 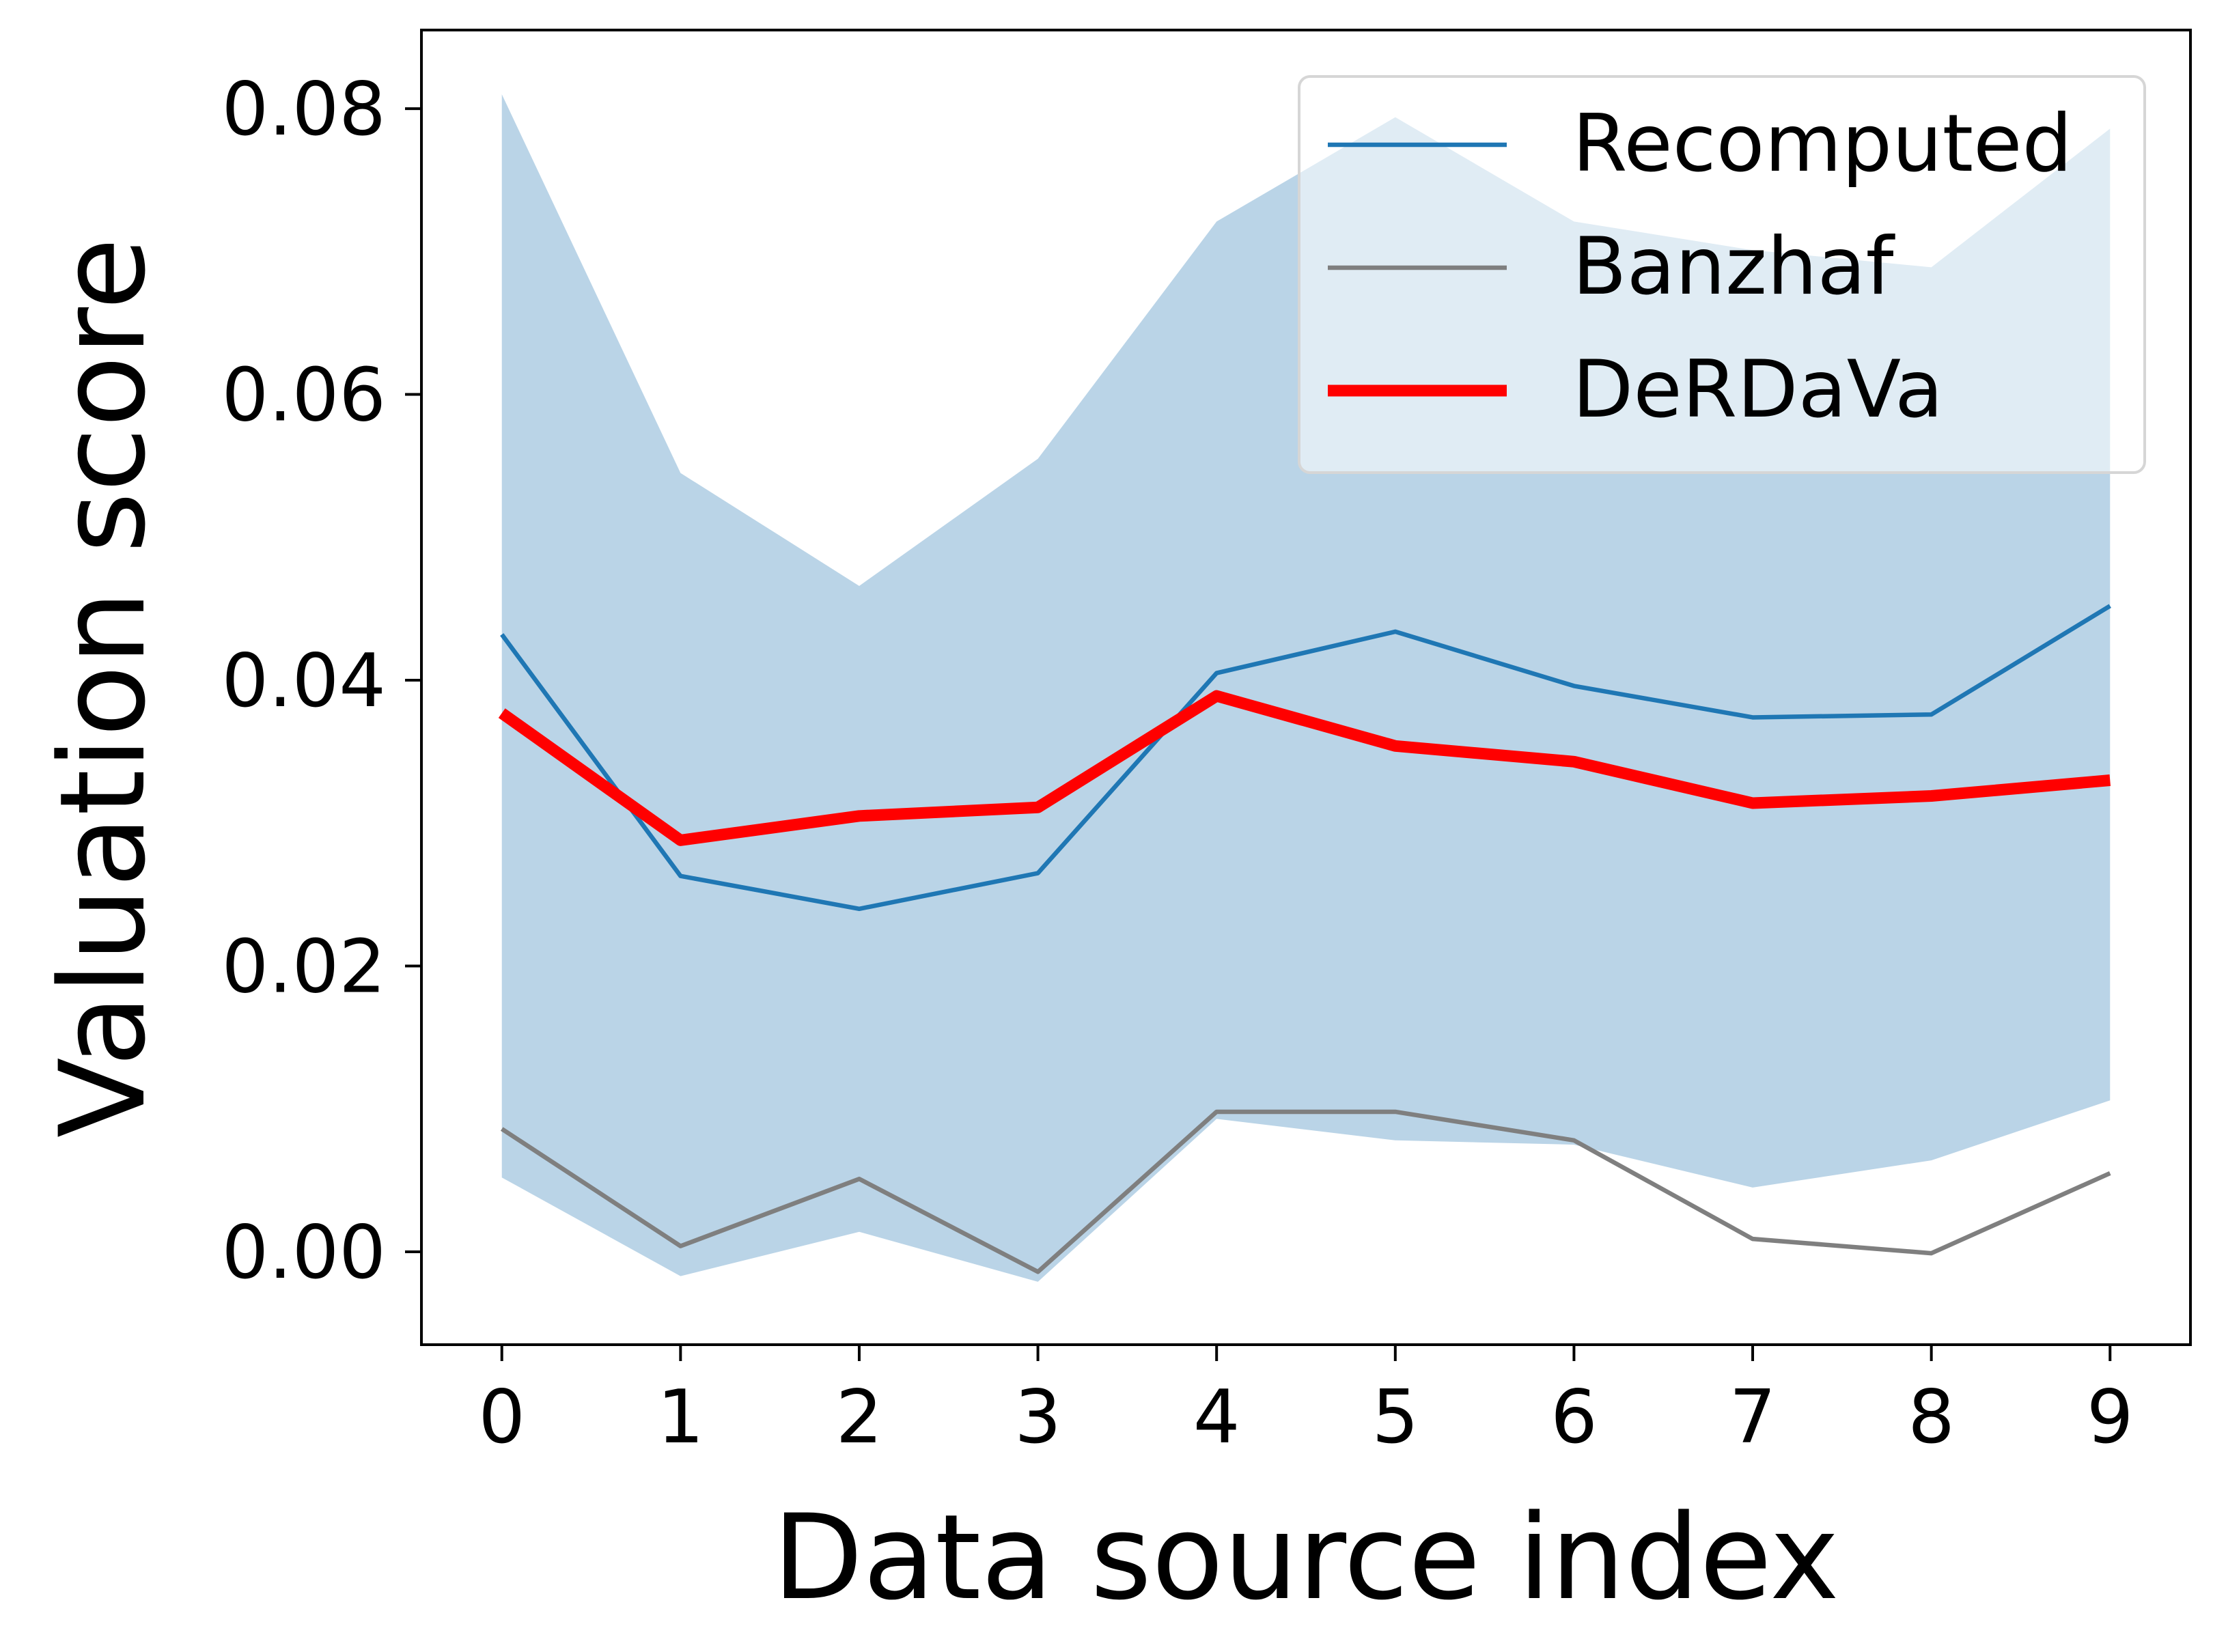 I want to click on y-tick-label: 0.04, so click(x=304, y=681).